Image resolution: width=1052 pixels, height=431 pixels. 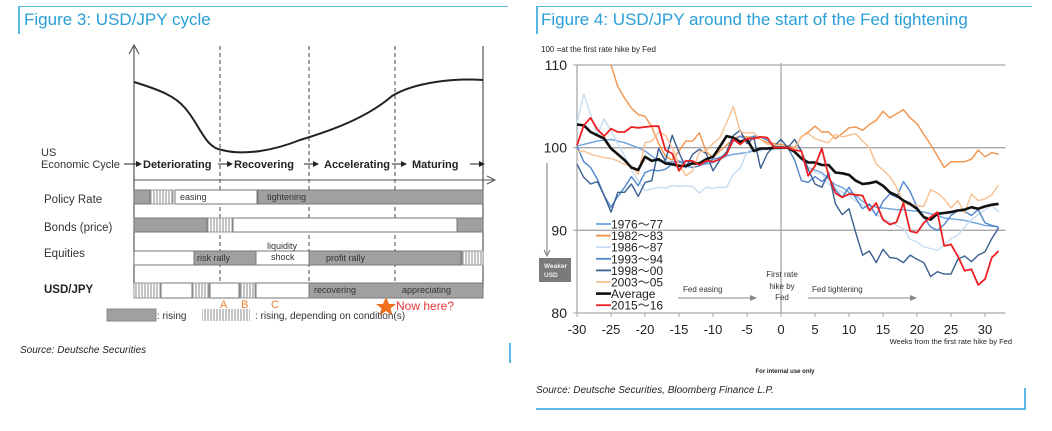 What do you see at coordinates (781, 409) in the screenshot?
I see `figure4-frame-bottom` at bounding box center [781, 409].